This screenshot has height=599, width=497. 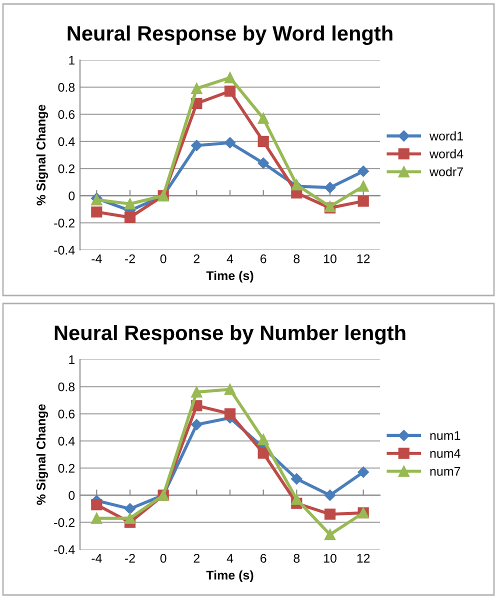 What do you see at coordinates (446, 135) in the screenshot?
I see `legend-label: word1` at bounding box center [446, 135].